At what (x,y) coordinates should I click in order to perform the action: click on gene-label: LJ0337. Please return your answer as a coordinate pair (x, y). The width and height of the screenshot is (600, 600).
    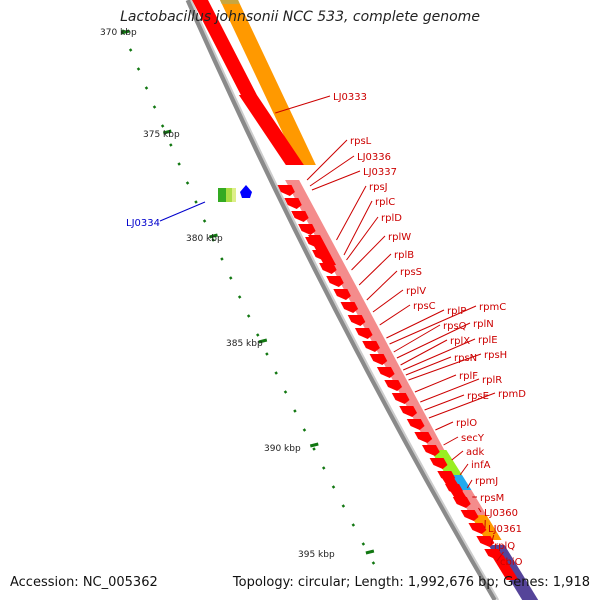
    Looking at the image, I should click on (380, 172).